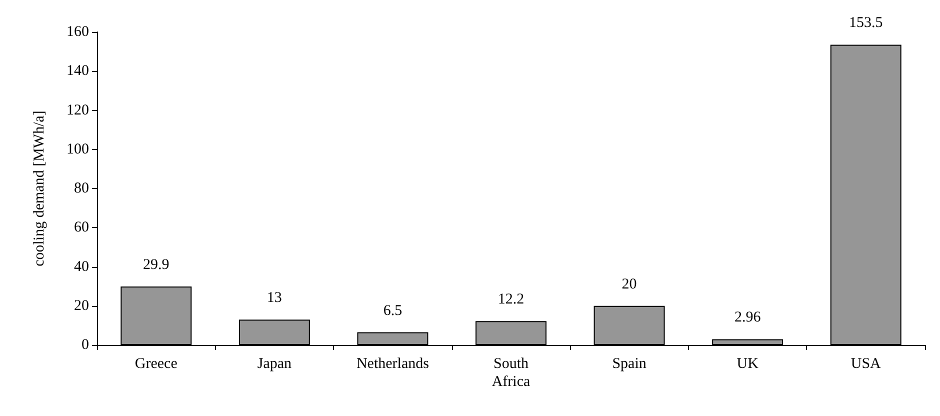  I want to click on y-tick-label: 60, so click(81, 228).